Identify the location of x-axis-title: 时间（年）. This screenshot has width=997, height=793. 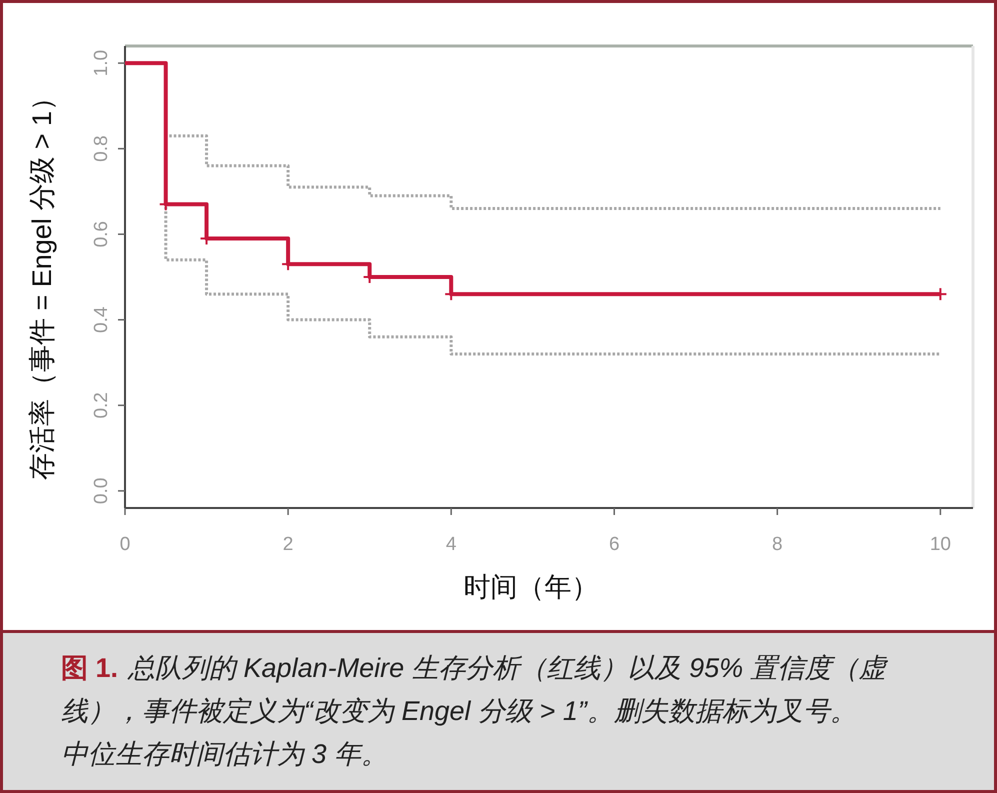
(531, 587).